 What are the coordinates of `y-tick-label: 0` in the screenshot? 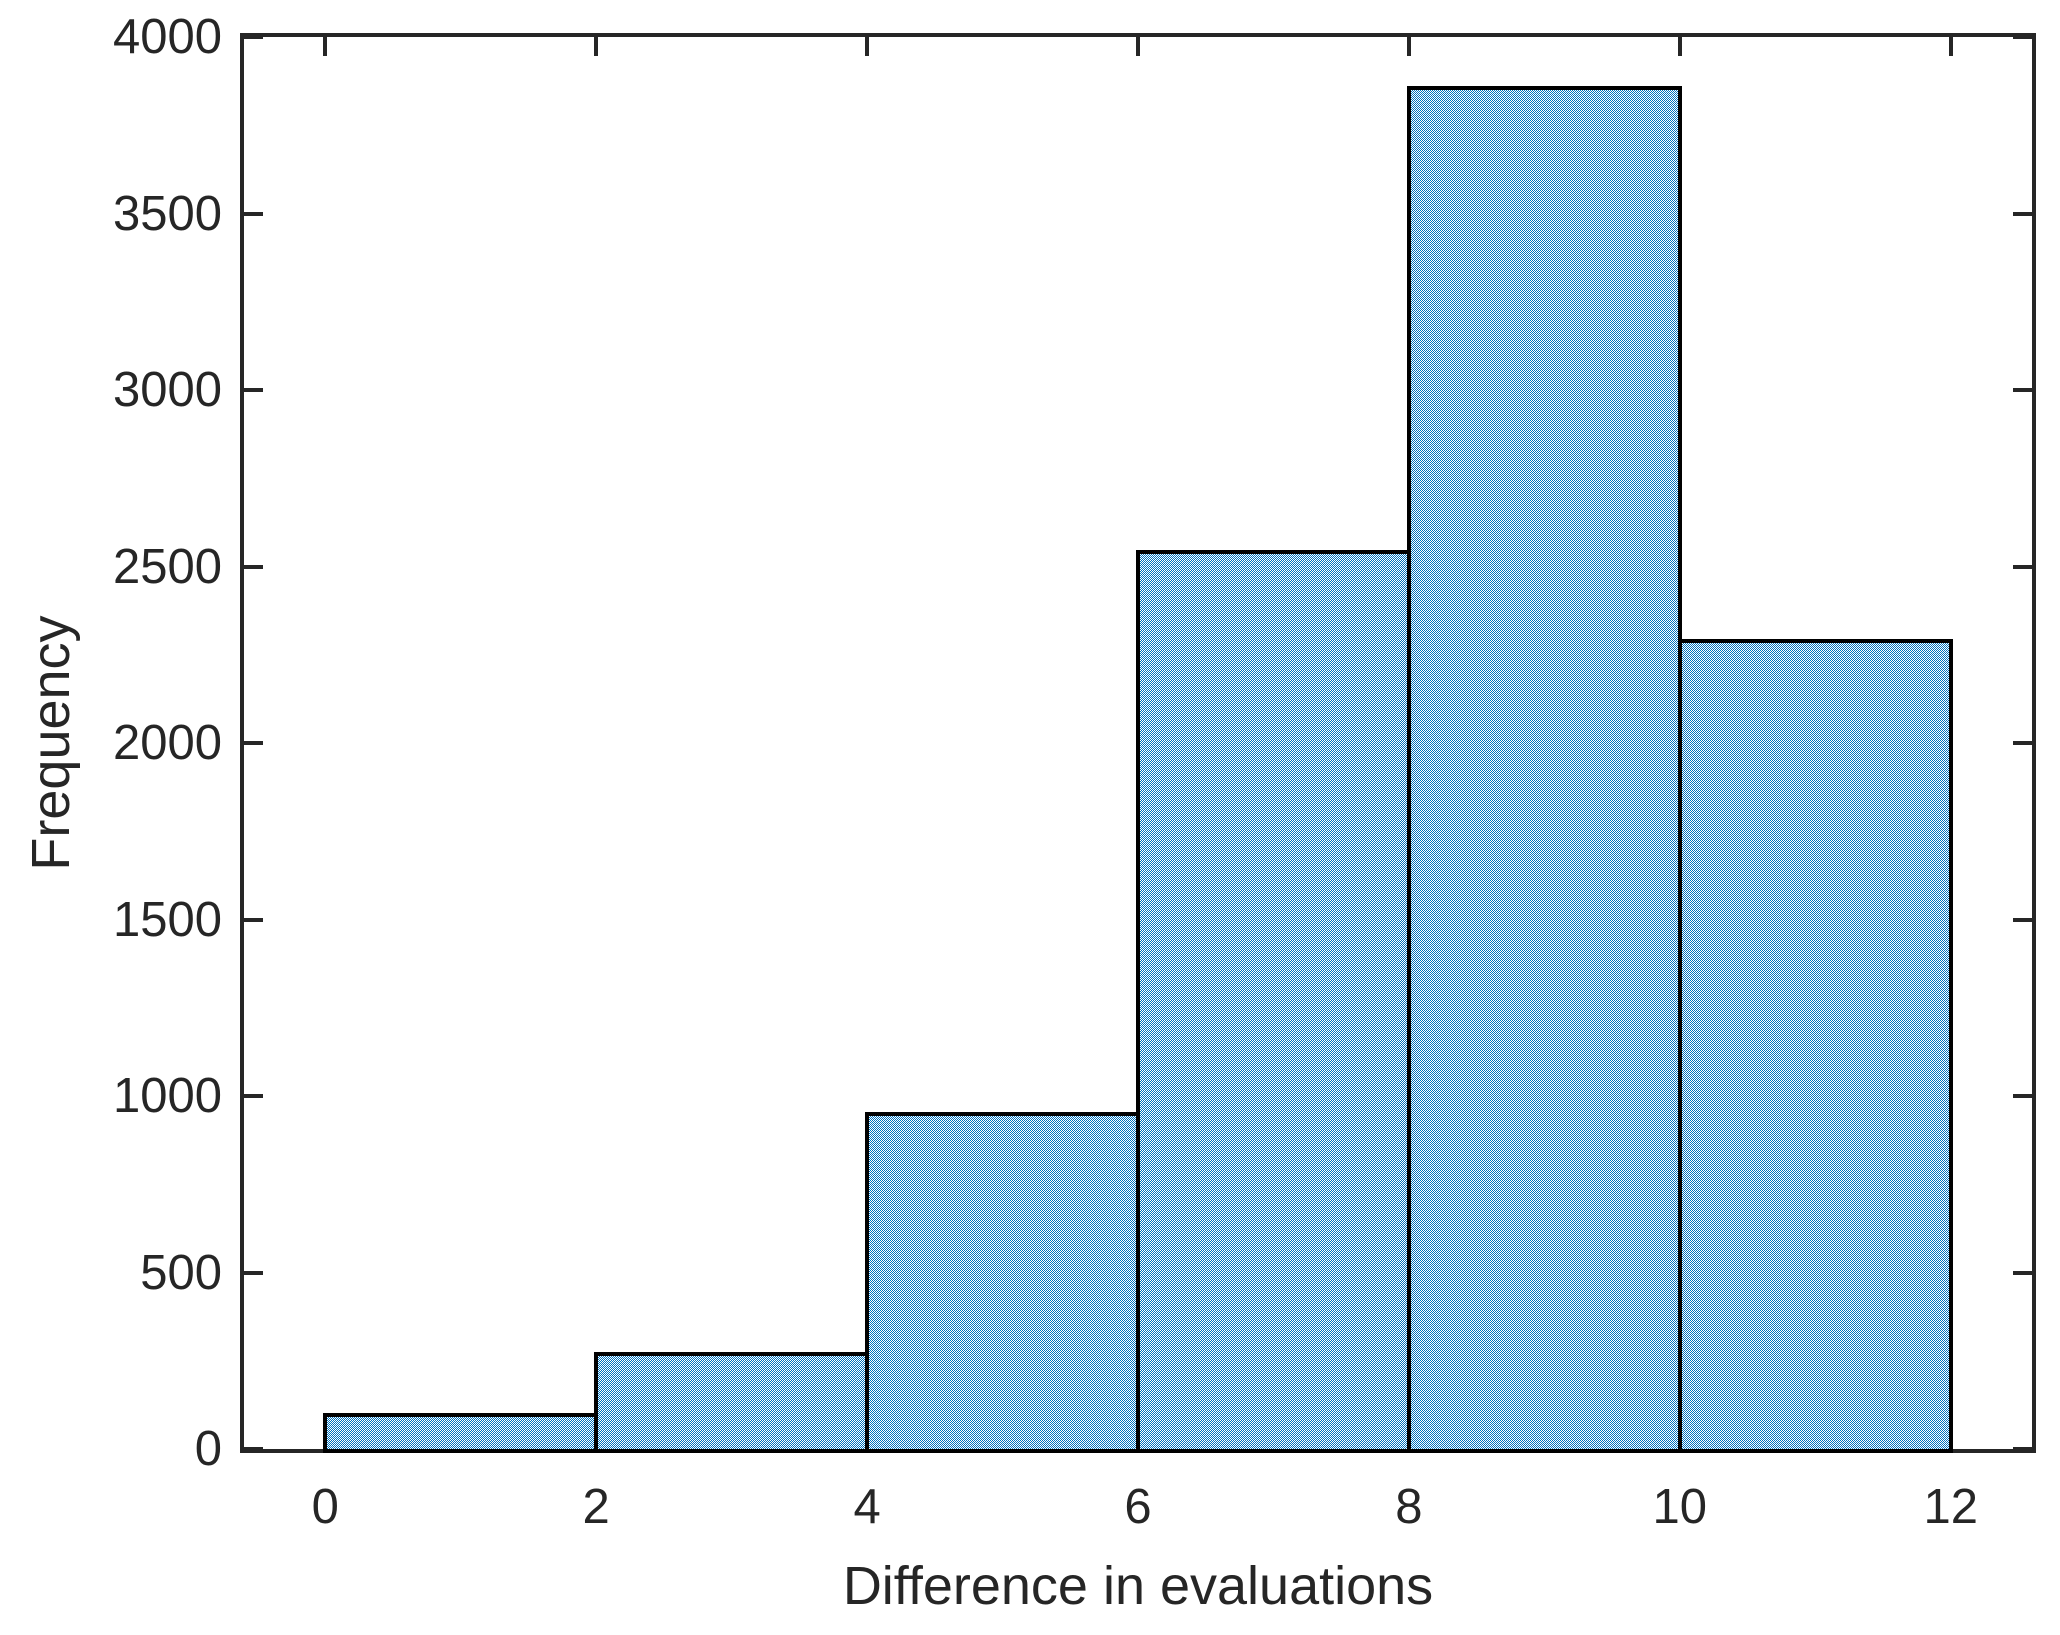 It's located at (208, 1449).